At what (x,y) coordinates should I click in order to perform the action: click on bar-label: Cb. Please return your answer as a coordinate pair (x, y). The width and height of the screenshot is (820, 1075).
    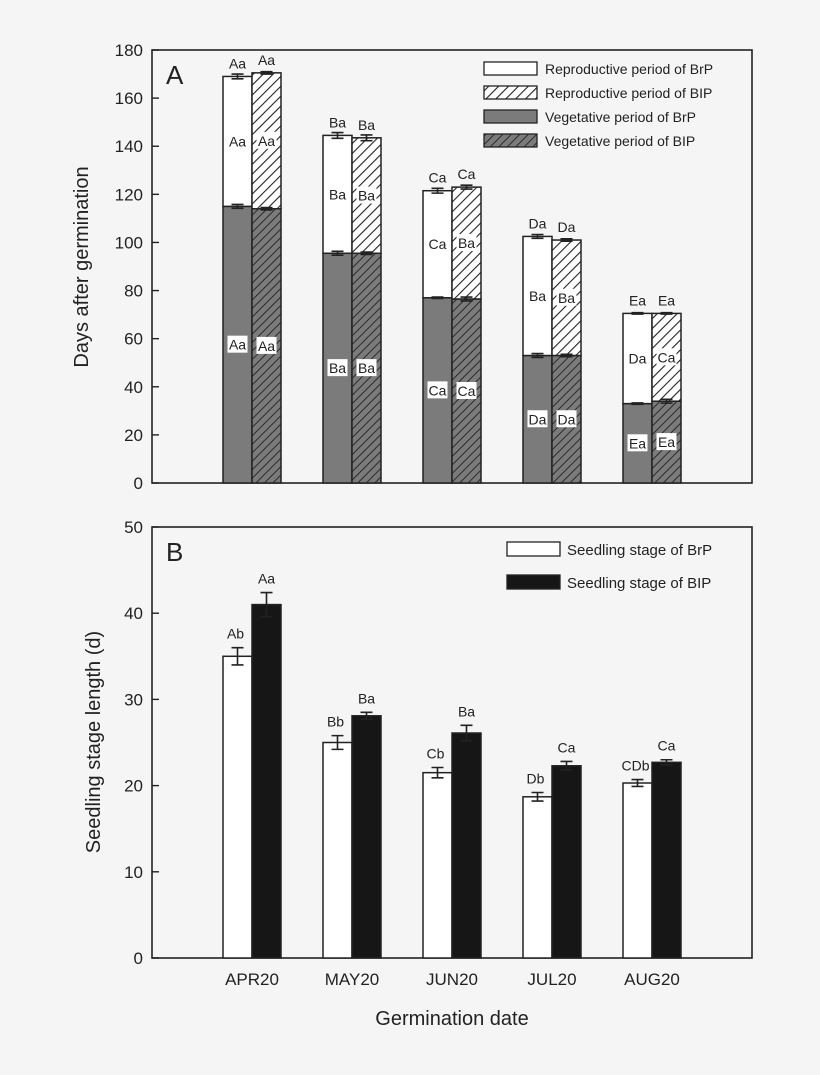
    Looking at the image, I should click on (436, 754).